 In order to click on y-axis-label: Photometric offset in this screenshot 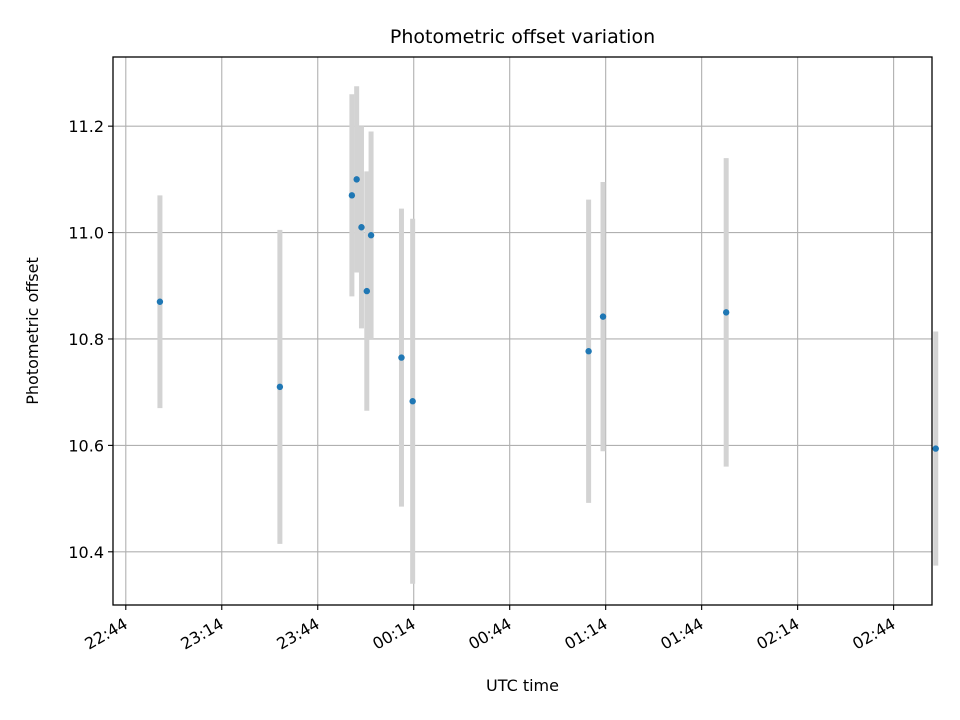, I will do `click(32, 331)`.